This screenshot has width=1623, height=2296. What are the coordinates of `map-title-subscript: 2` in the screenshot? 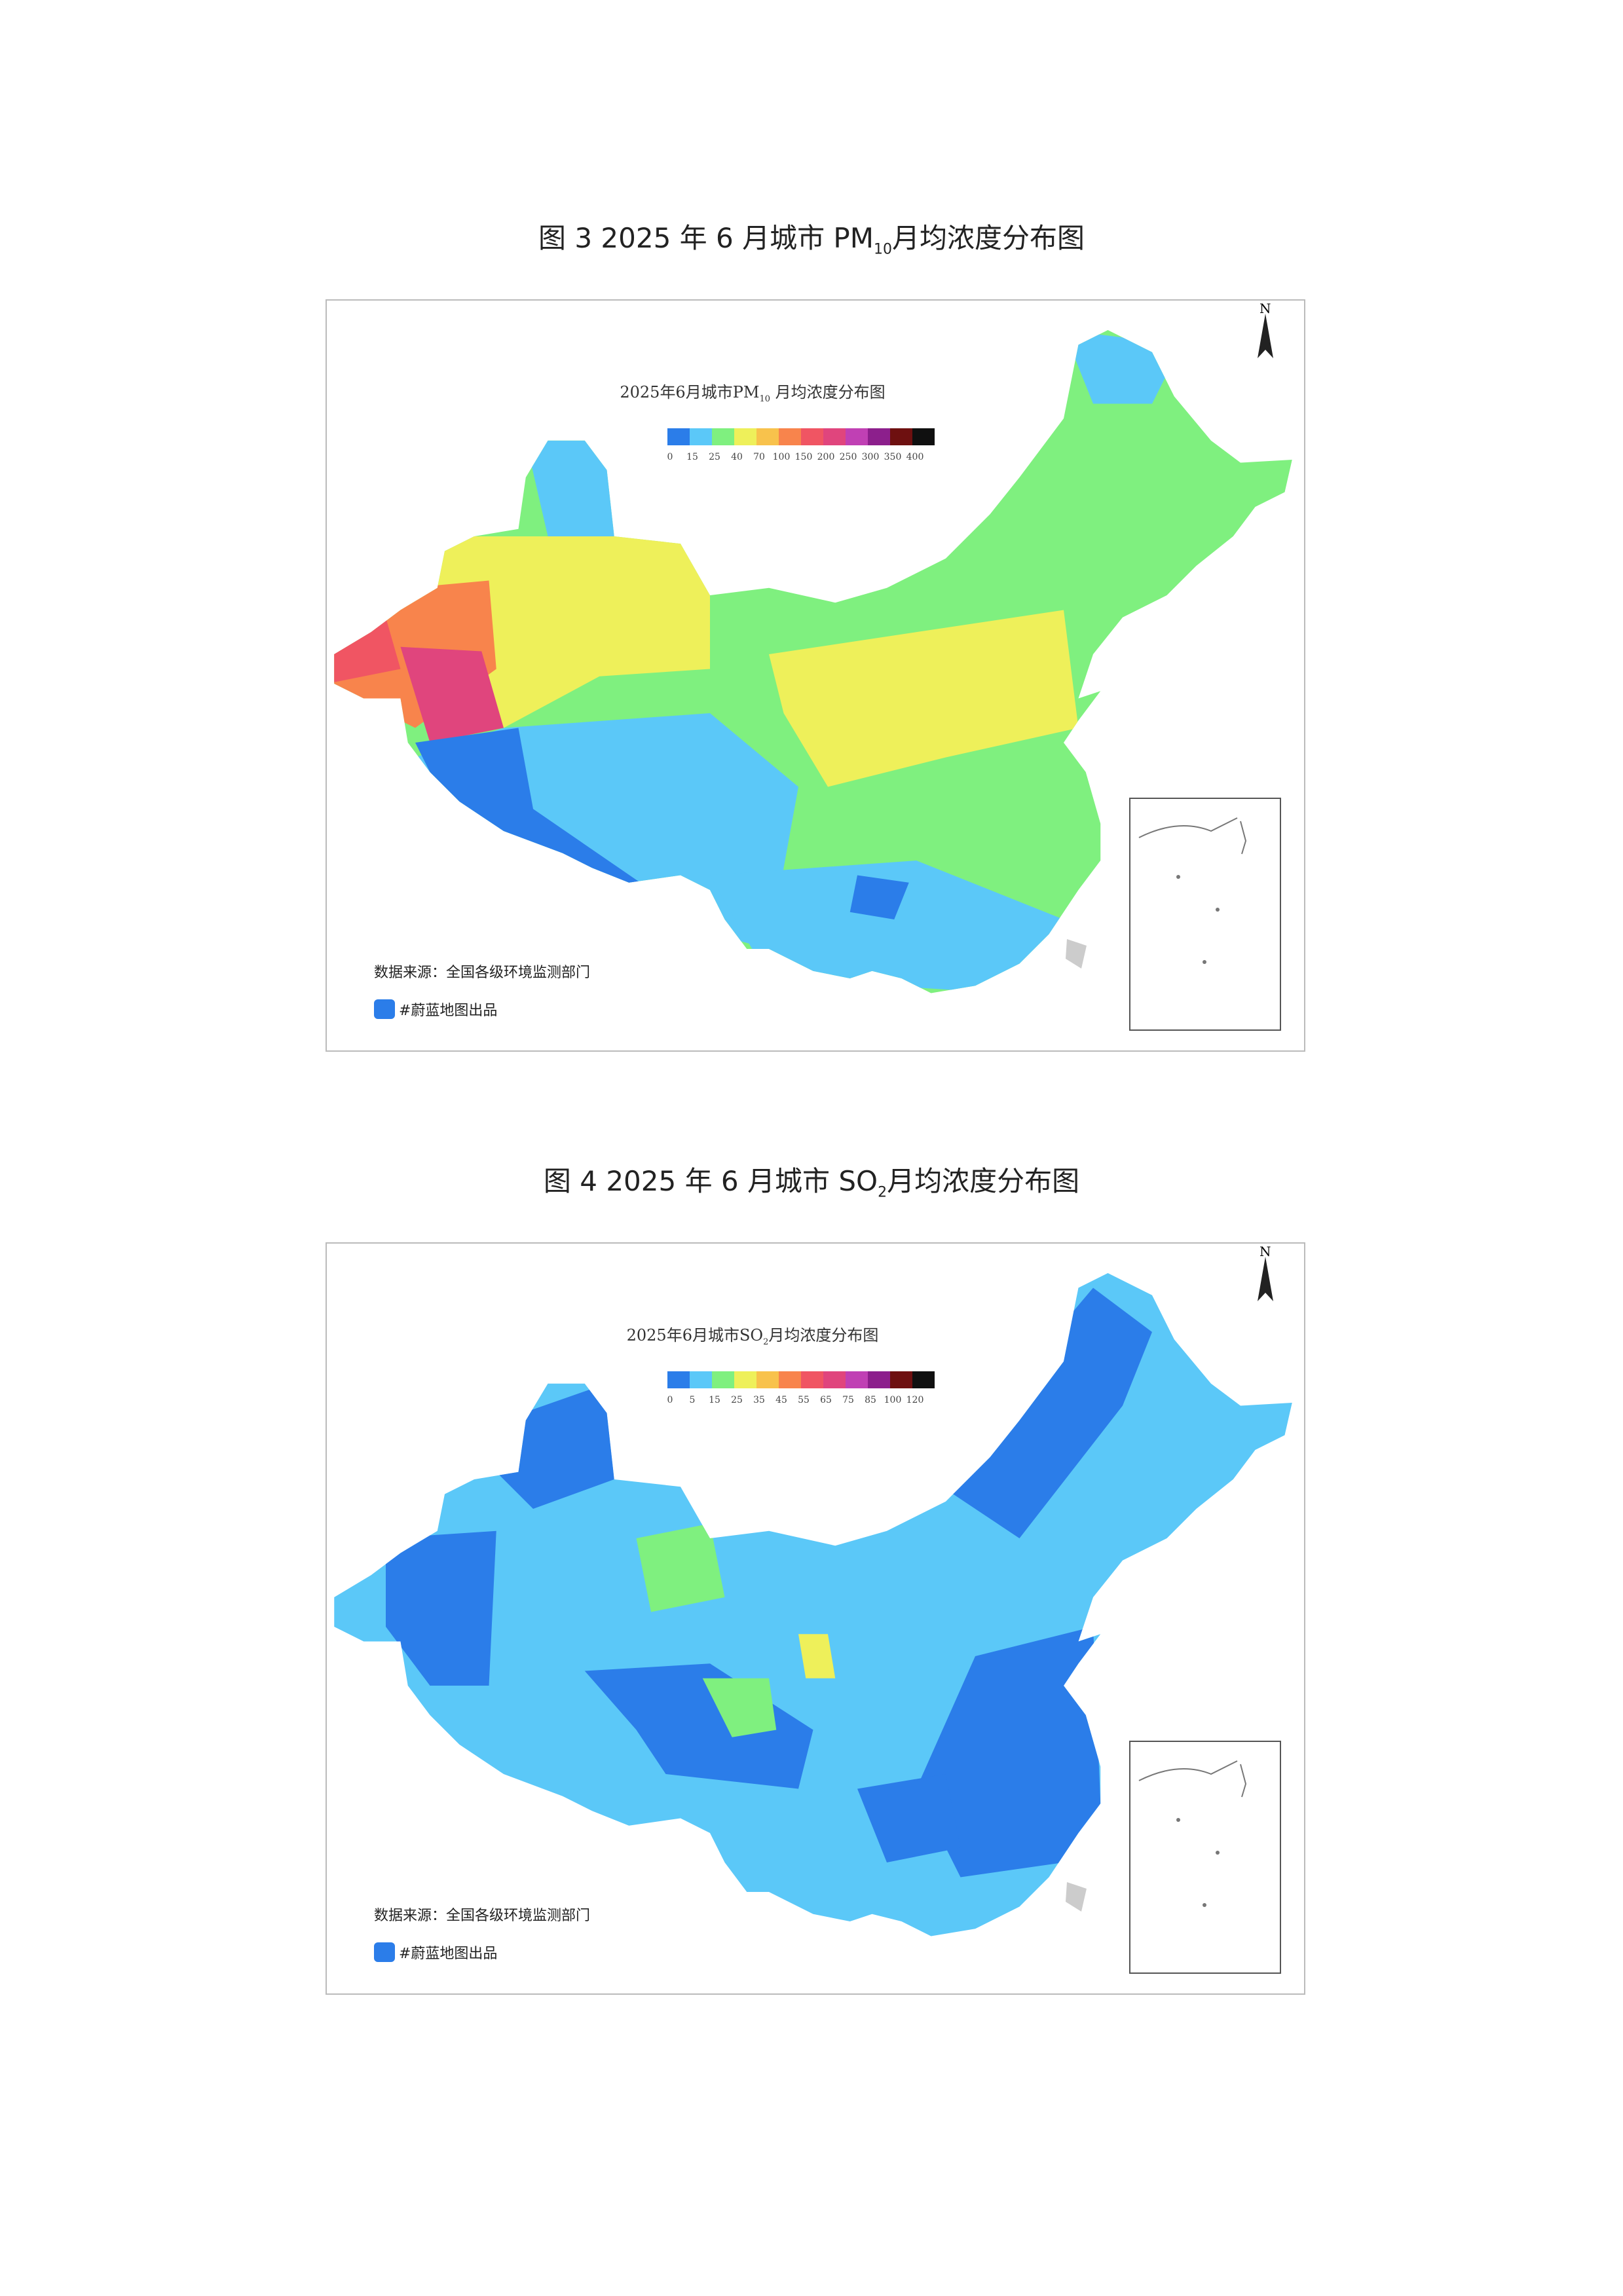 It's located at (766, 1342).